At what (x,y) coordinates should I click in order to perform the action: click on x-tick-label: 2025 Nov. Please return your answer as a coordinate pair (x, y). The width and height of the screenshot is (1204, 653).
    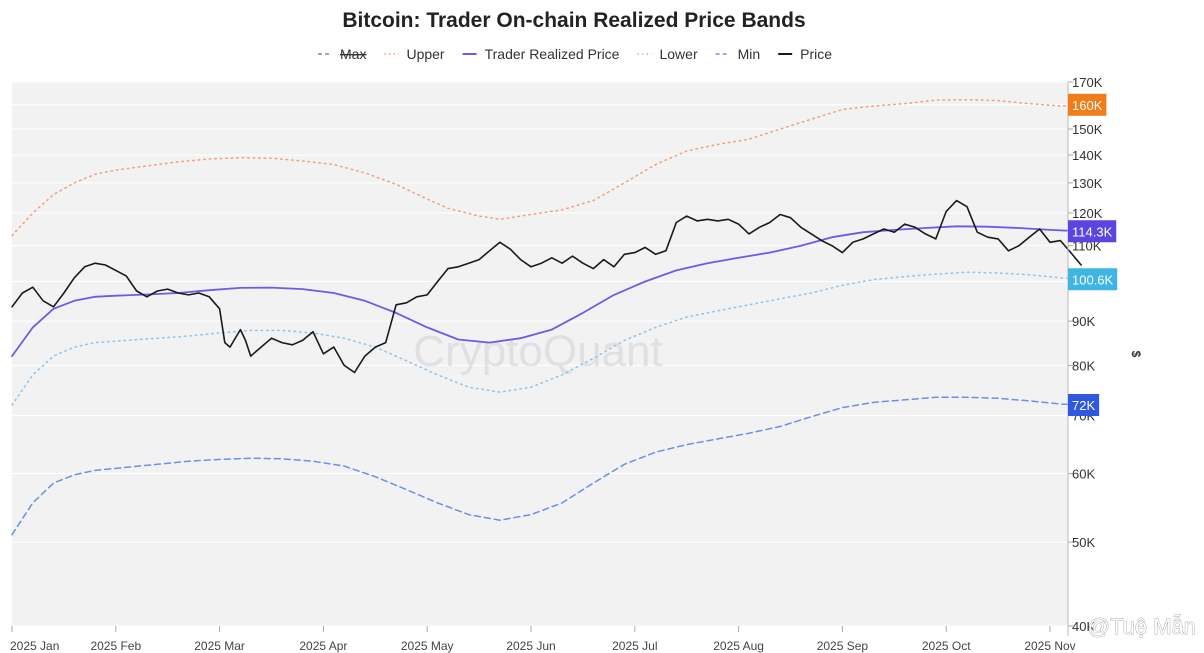
    Looking at the image, I should click on (1049, 646).